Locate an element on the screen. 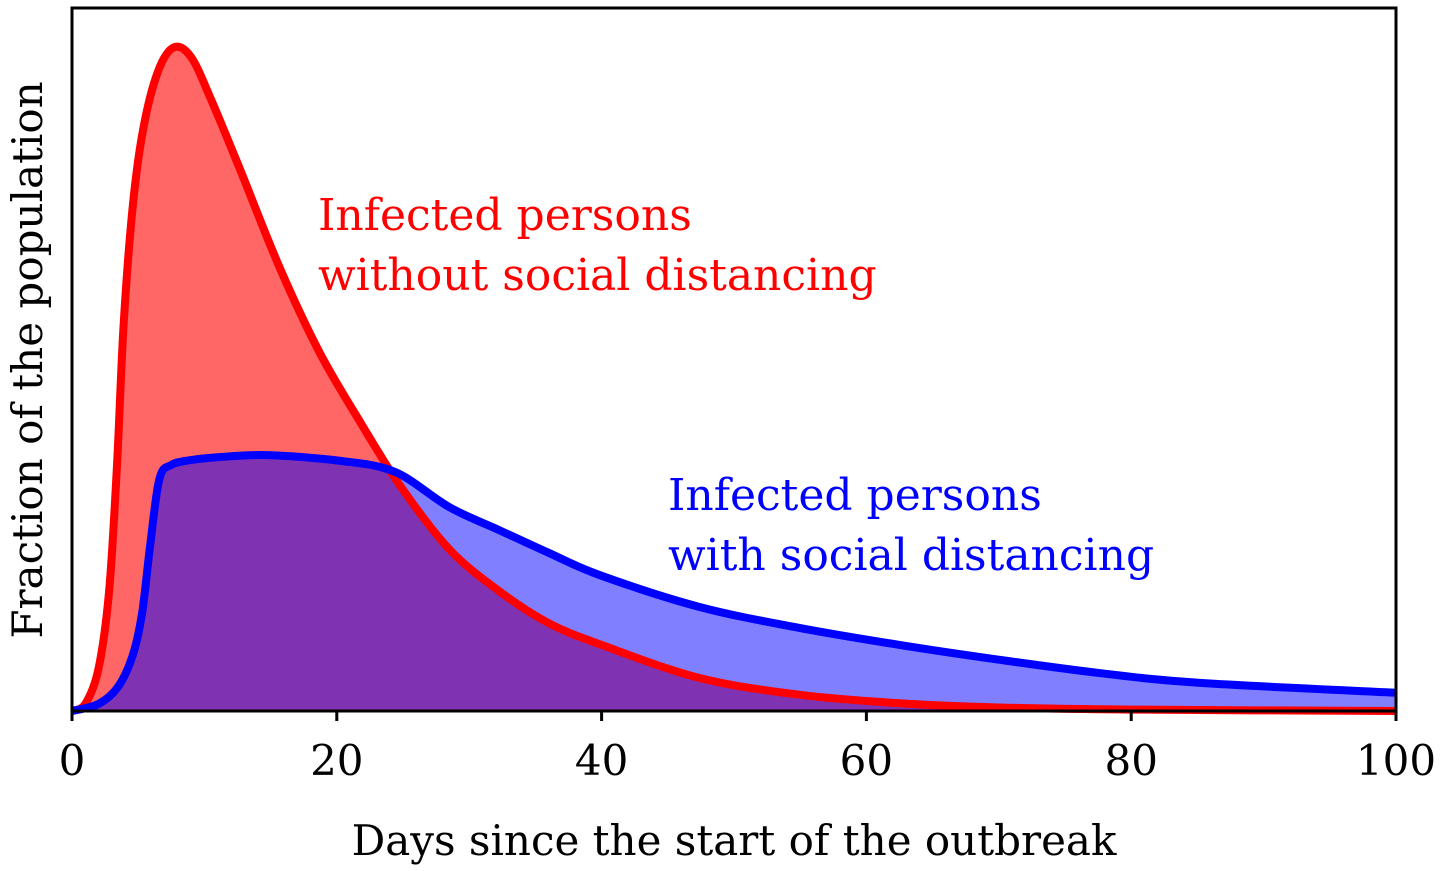 This screenshot has width=1440, height=871. series-label-red-line1: Infected persons is located at coordinates (505, 215).